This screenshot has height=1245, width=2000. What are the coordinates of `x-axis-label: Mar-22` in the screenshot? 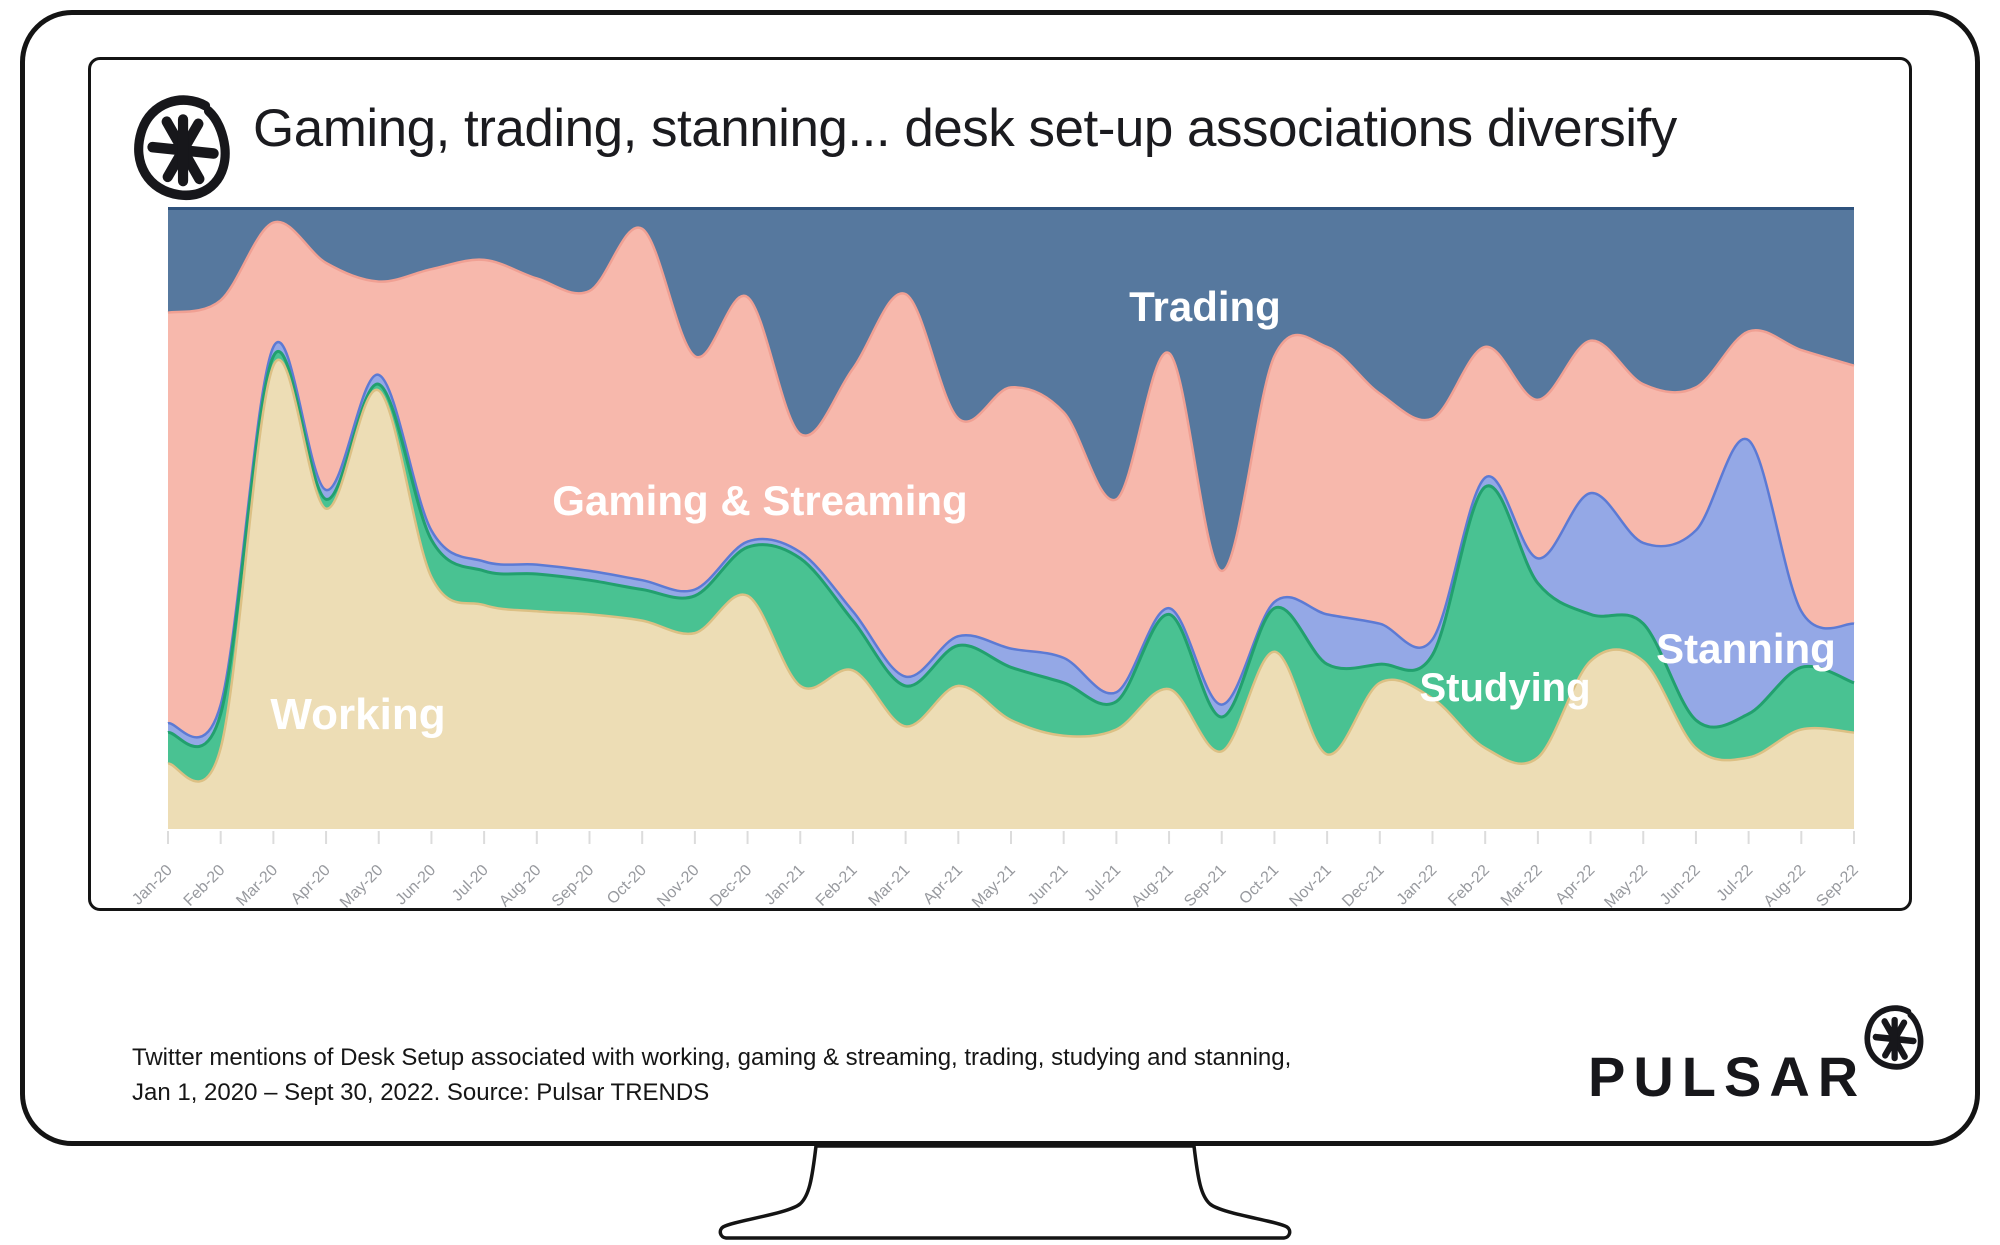 It's located at (1522, 886).